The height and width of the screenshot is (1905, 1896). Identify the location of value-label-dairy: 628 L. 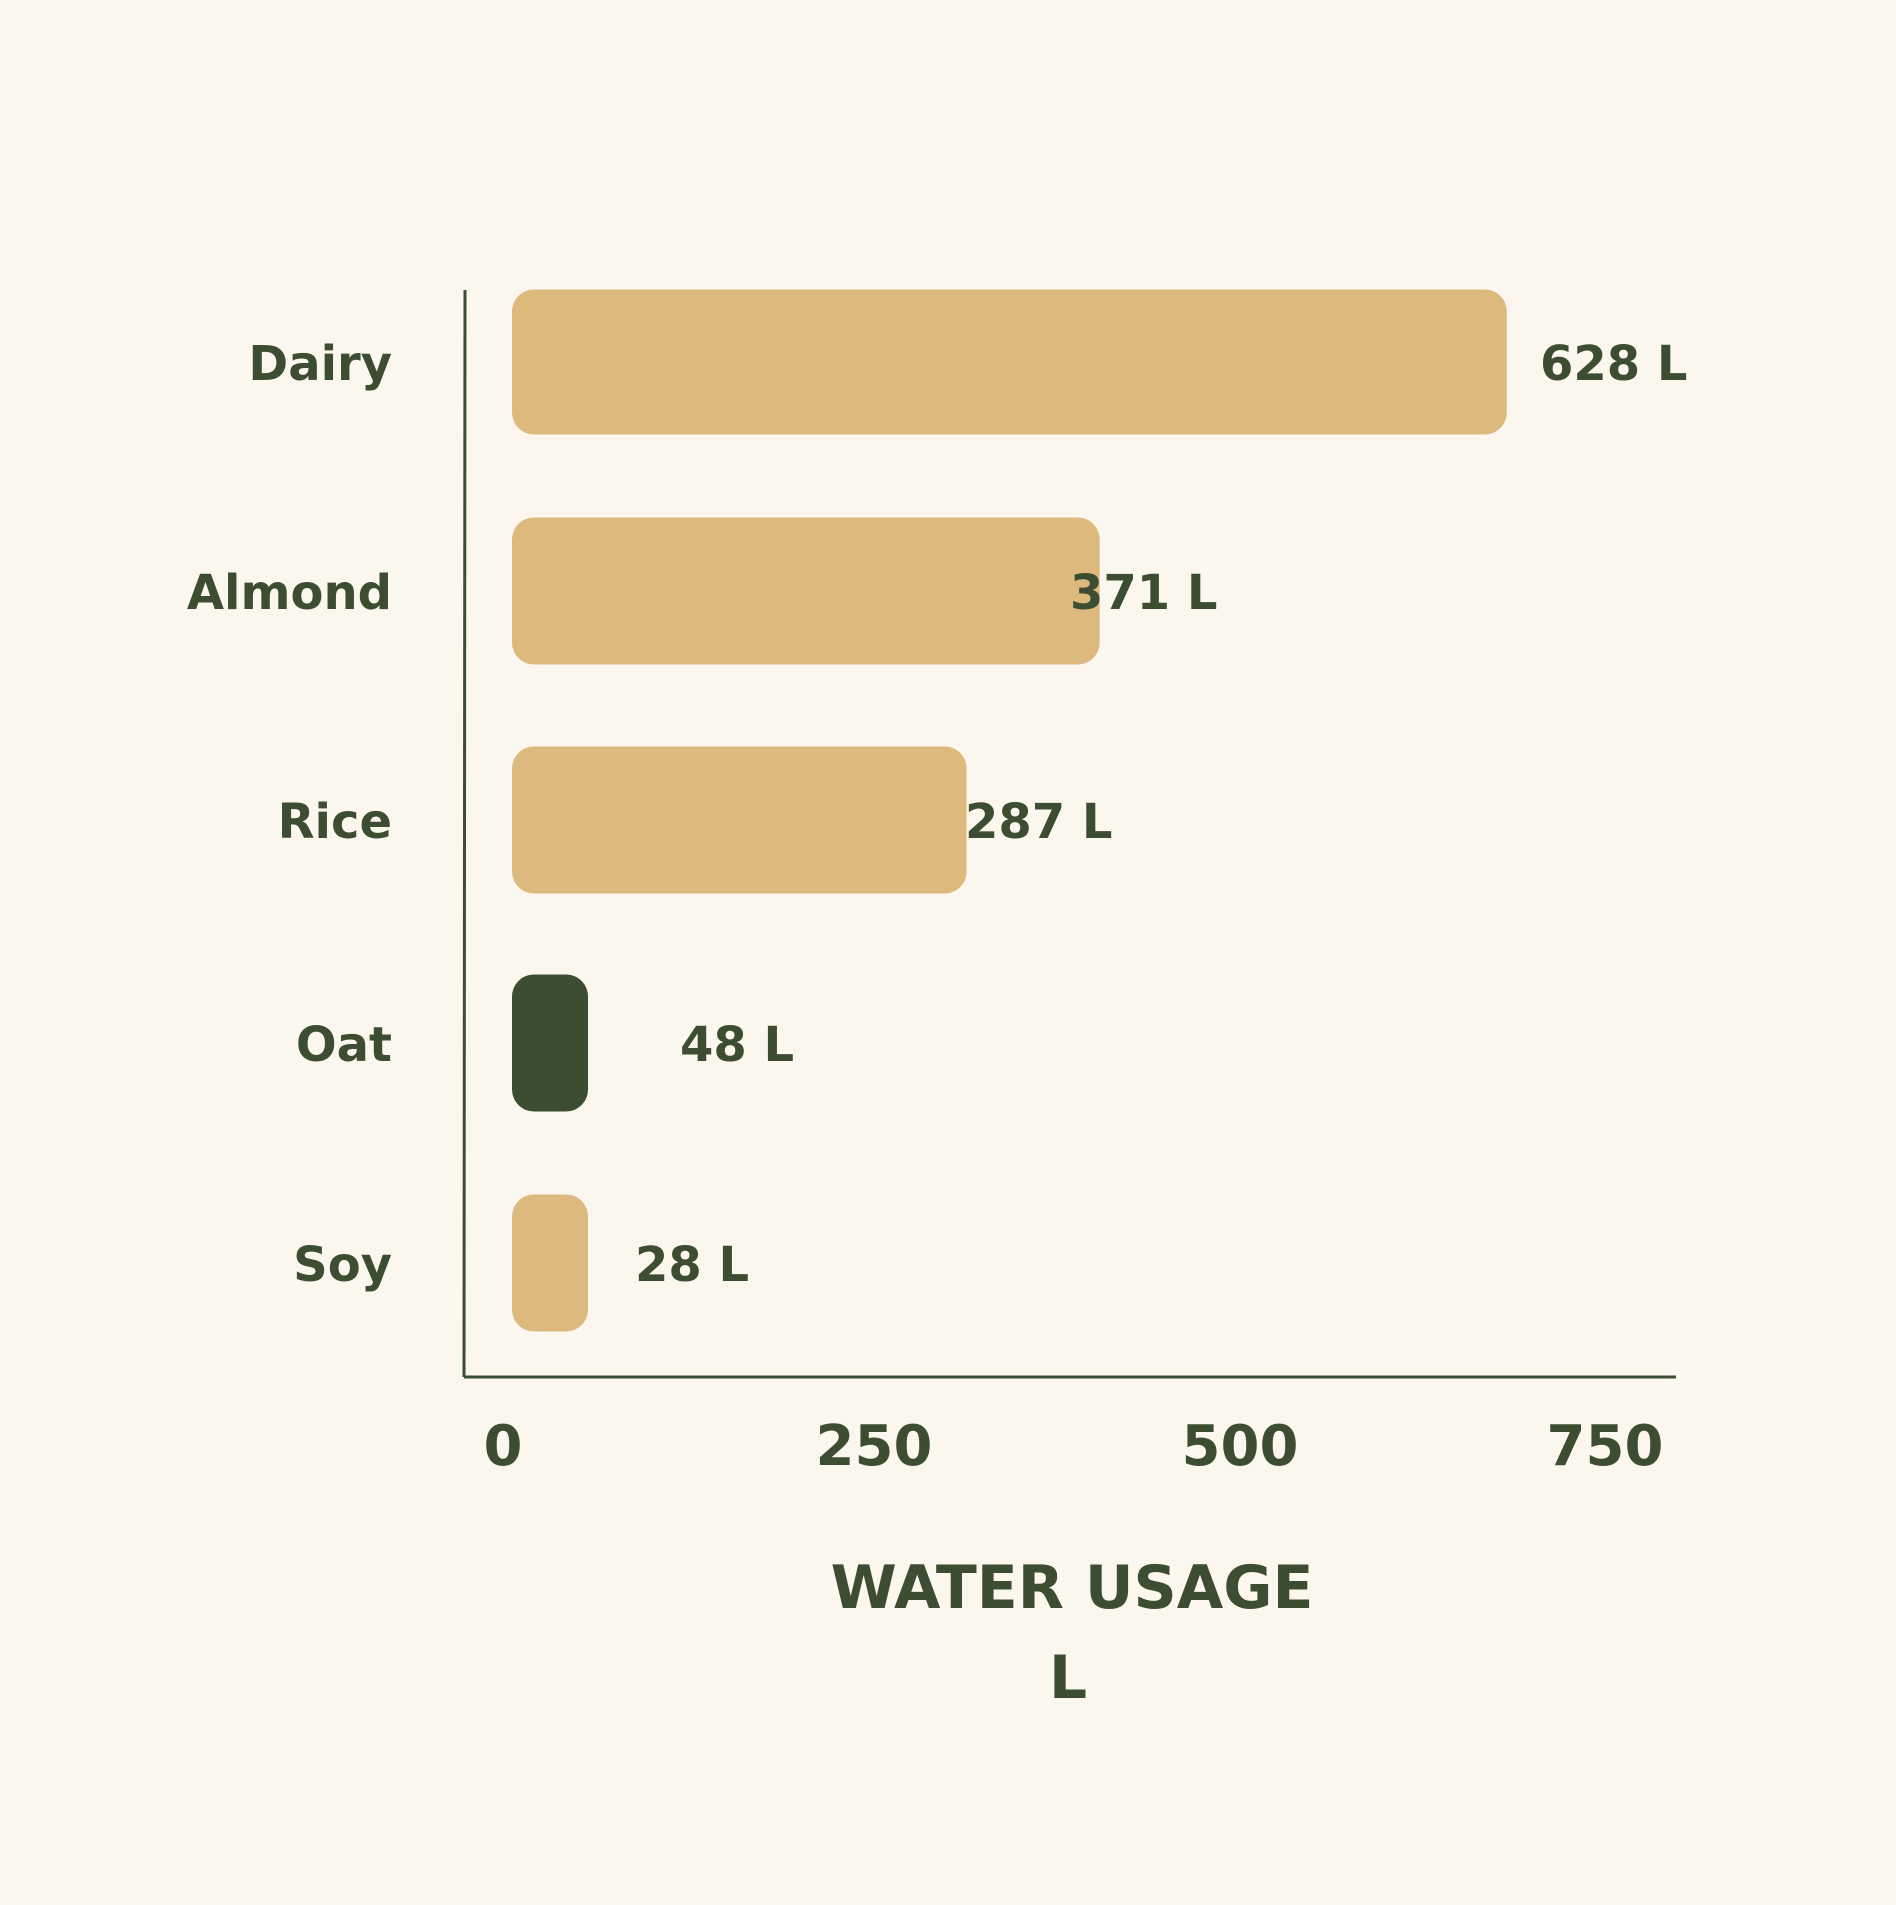
(1614, 364).